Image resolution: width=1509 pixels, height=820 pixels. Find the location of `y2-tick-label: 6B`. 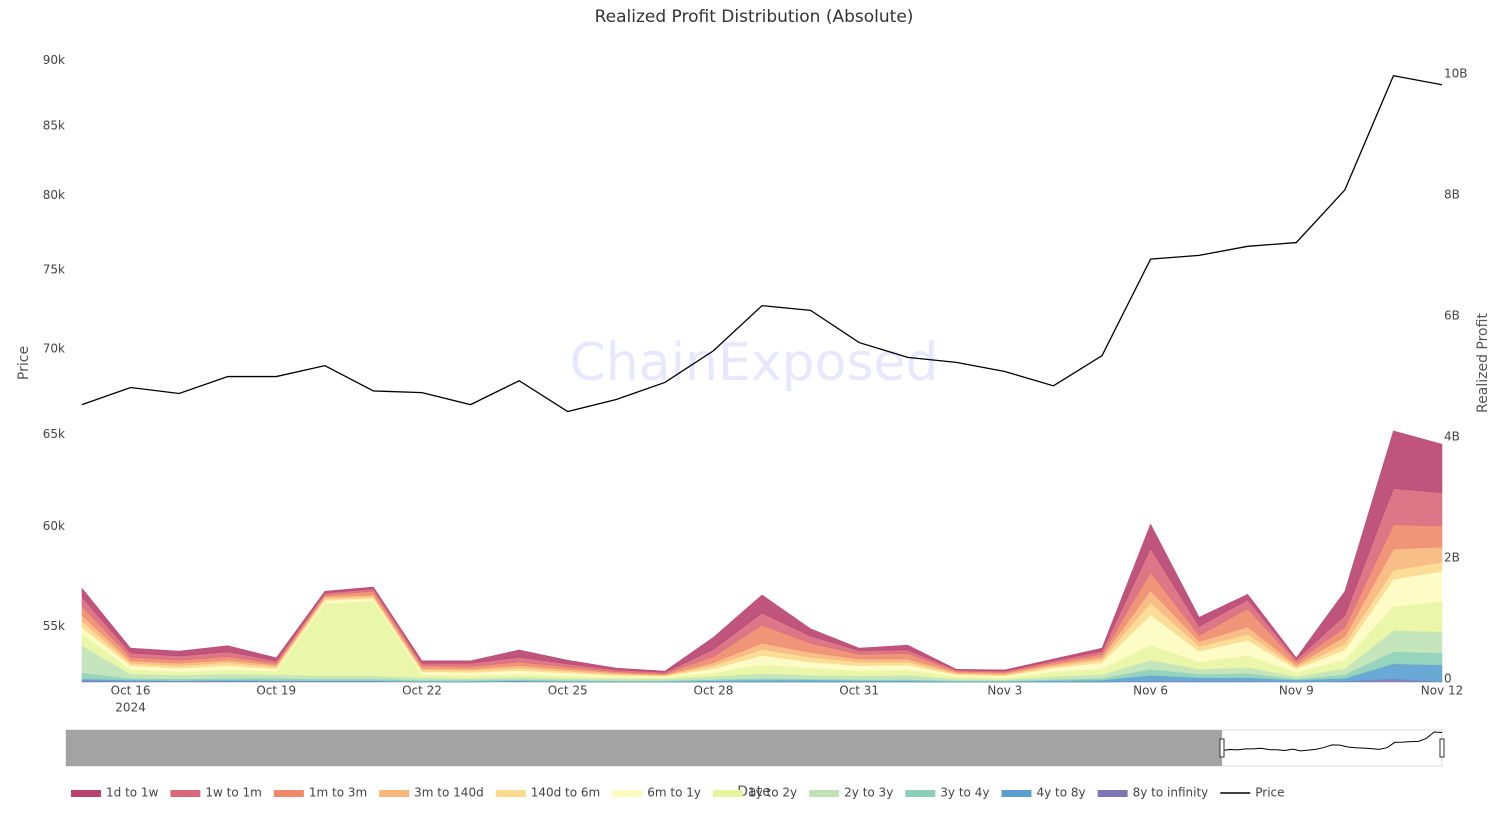

y2-tick-label: 6B is located at coordinates (1452, 315).